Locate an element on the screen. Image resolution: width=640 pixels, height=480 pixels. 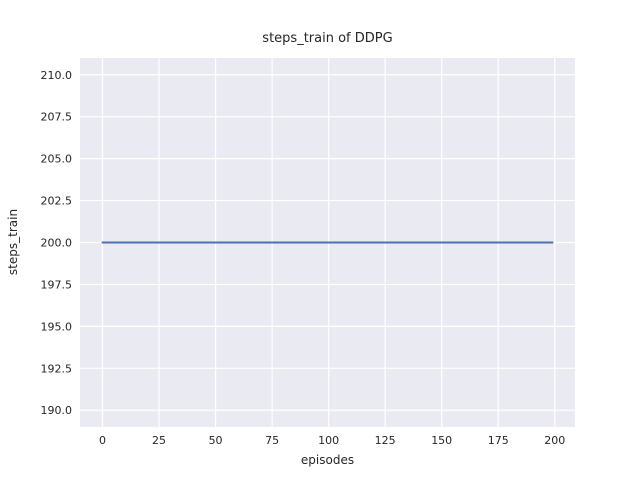
chart-title: steps_train of DDPG is located at coordinates (327, 38).